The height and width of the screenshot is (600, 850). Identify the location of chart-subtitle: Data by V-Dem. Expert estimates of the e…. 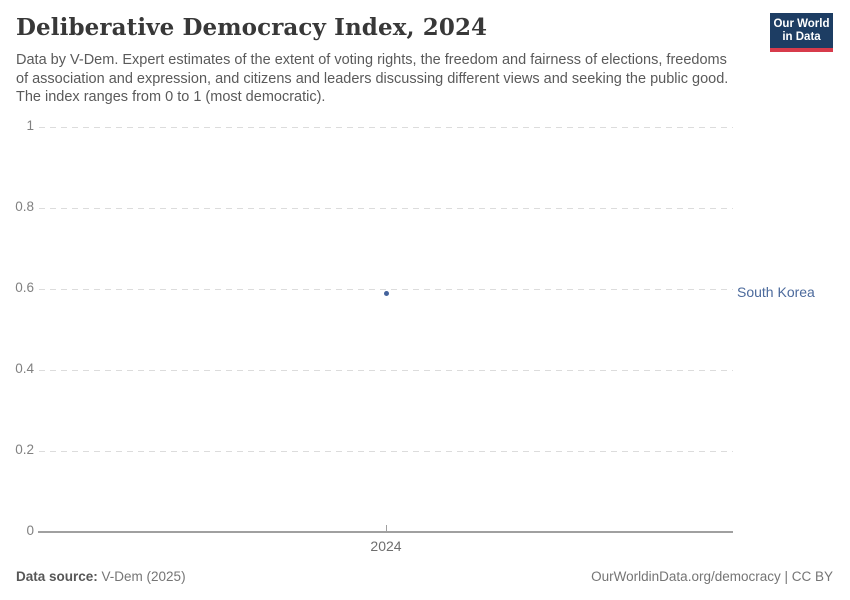
(372, 79).